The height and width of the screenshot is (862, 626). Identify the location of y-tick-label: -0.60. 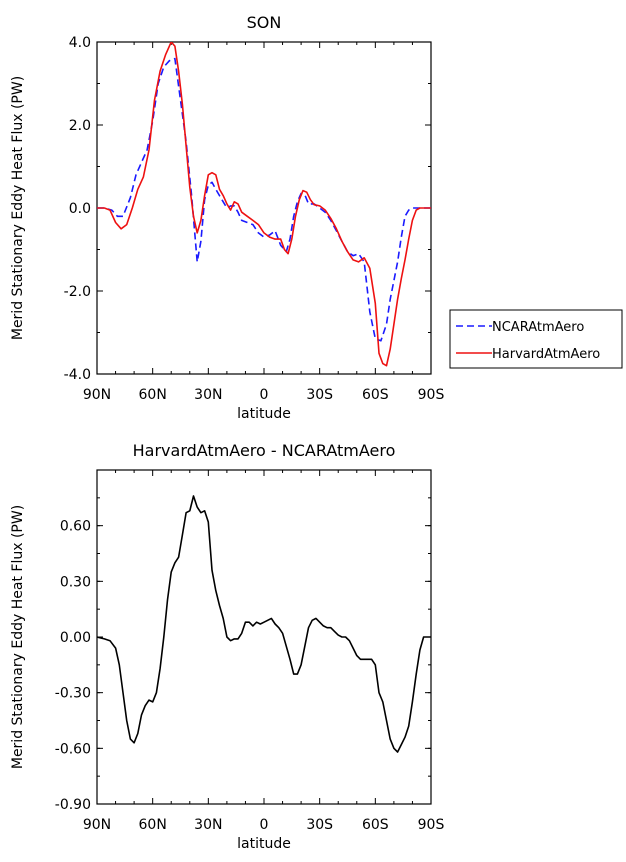
(73, 749).